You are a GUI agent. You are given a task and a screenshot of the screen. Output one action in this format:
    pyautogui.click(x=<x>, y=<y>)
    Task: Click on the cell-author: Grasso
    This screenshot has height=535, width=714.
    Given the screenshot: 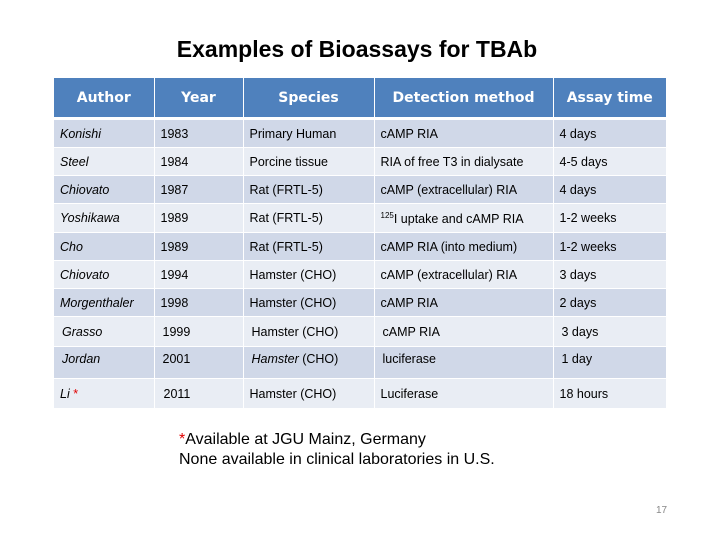 What is the action you would take?
    pyautogui.click(x=104, y=331)
    